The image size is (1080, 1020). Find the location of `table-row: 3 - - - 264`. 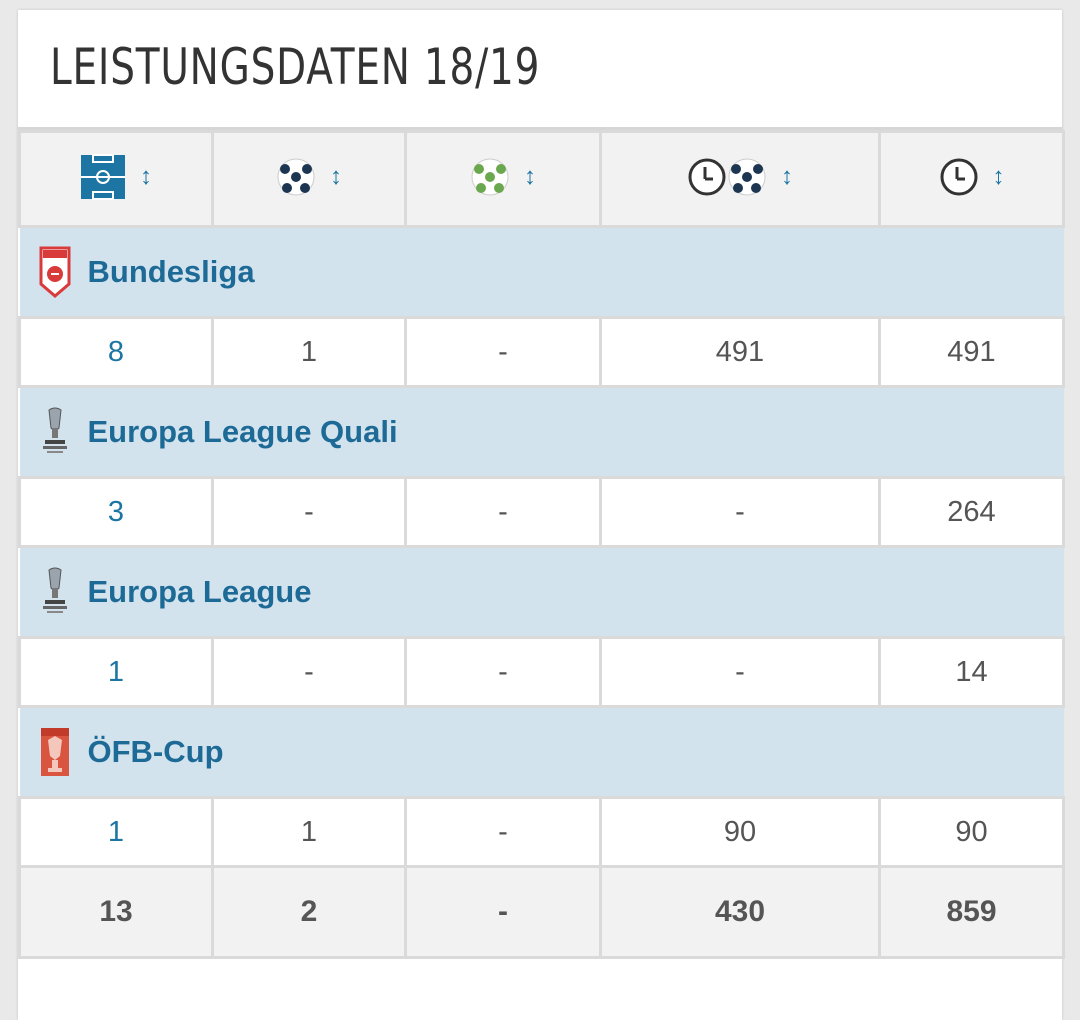

table-row: 3 - - - 264 is located at coordinates (541, 512).